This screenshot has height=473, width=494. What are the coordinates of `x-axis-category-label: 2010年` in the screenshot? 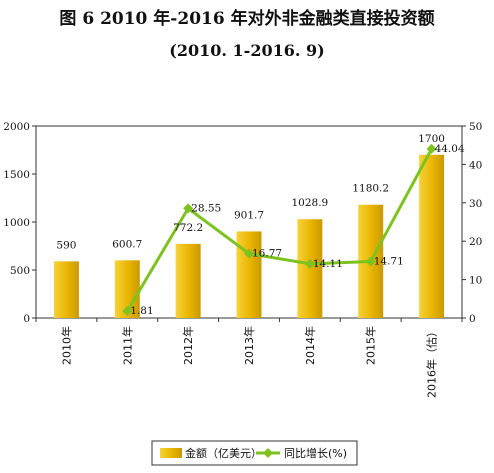 It's located at (66, 345).